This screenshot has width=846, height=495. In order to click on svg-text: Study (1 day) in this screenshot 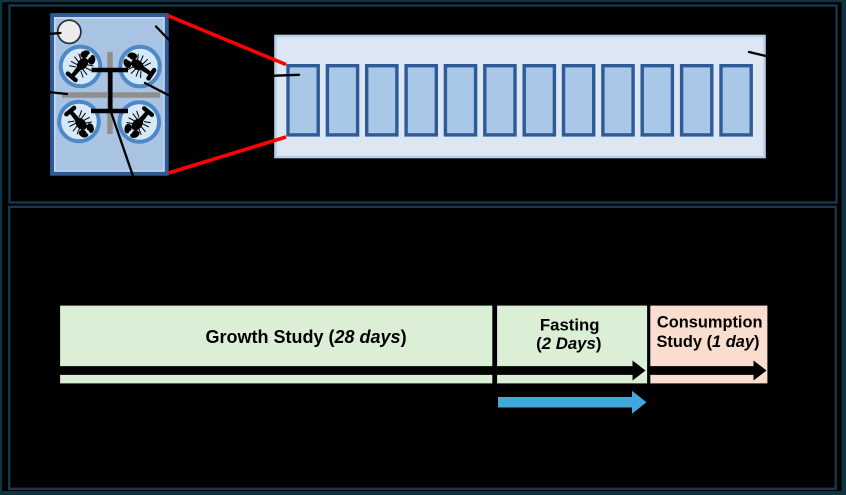, I will do `click(708, 342)`.